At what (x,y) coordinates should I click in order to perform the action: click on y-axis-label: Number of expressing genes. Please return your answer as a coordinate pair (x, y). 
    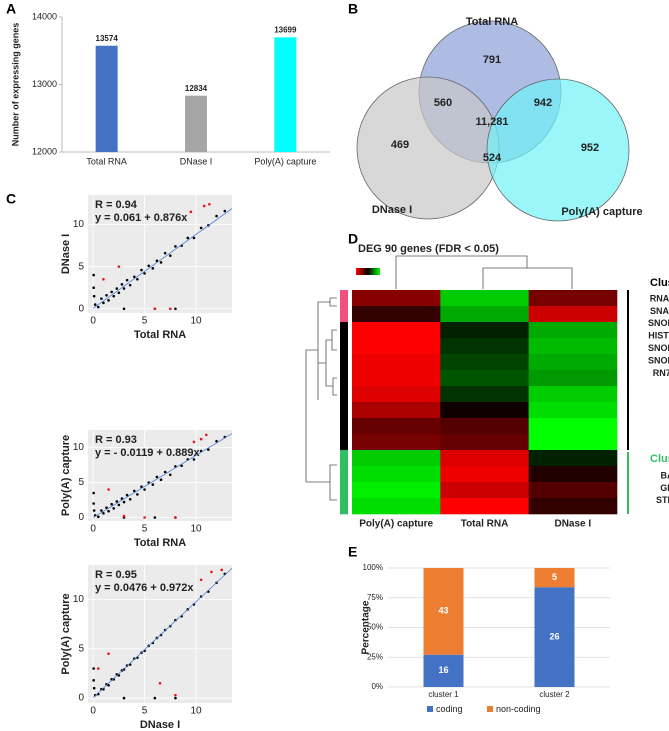
    Looking at the image, I should click on (15, 85).